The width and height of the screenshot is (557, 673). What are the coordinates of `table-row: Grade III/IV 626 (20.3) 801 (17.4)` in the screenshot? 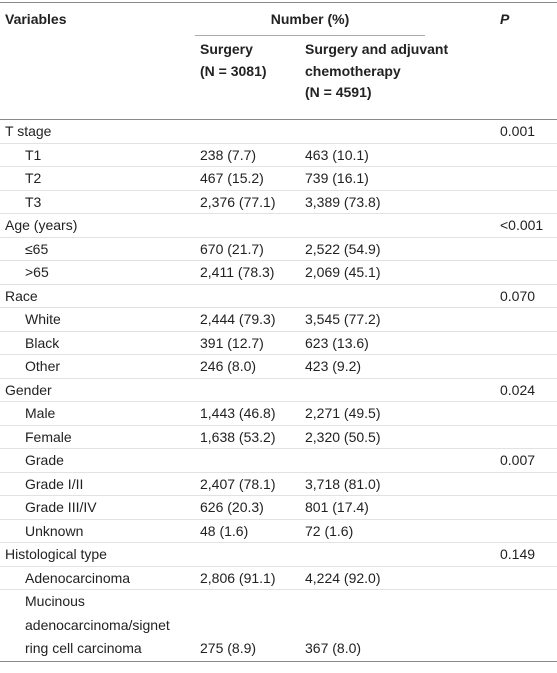 It's located at (278, 507).